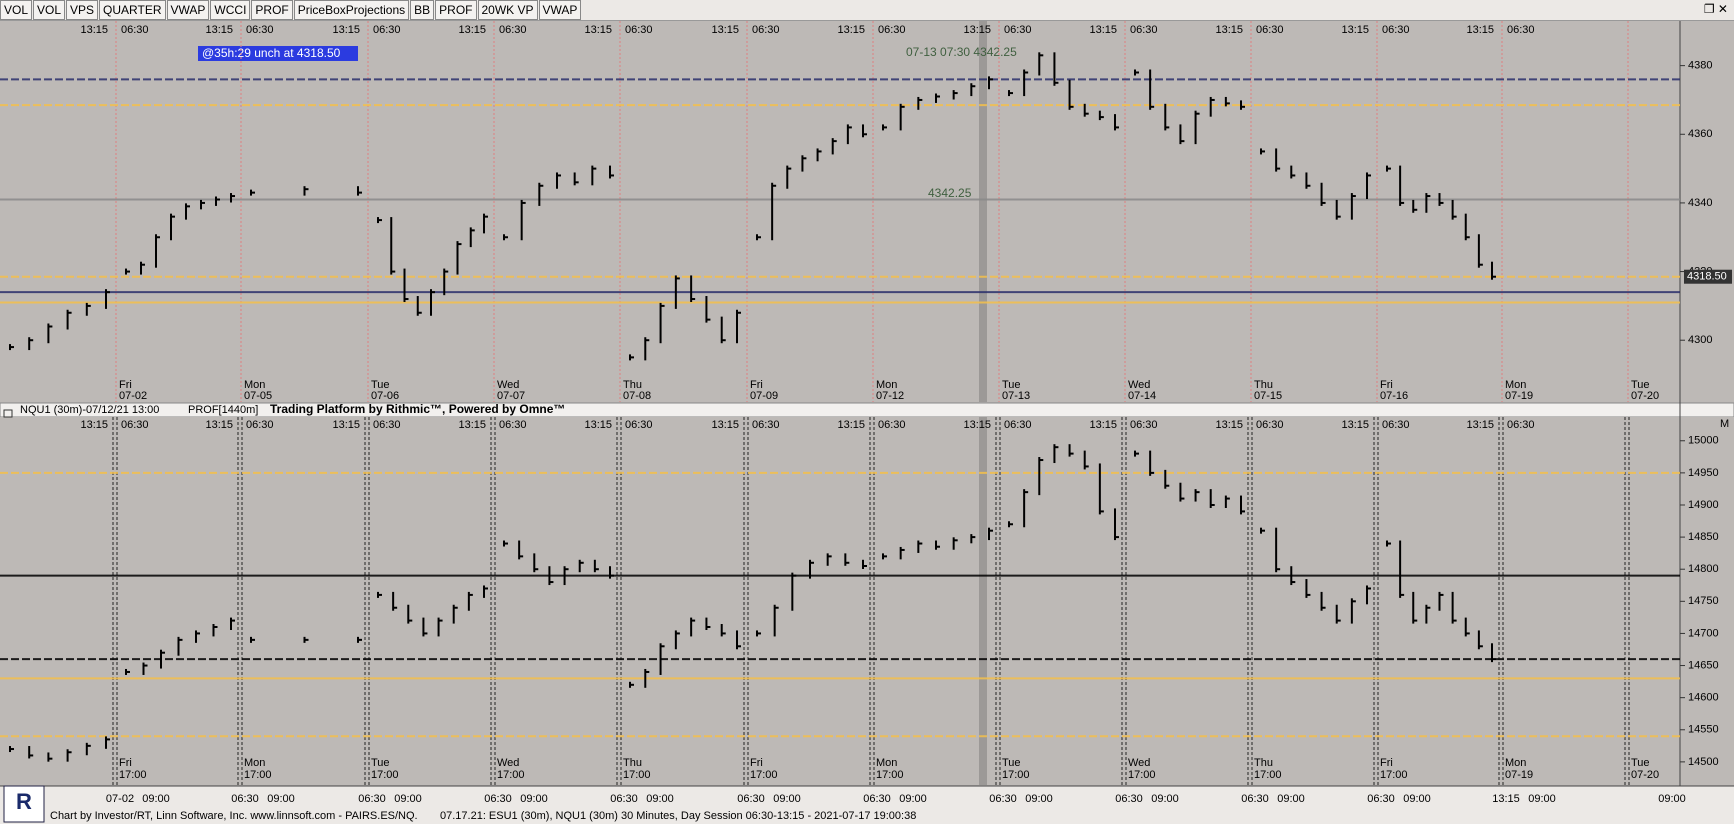 The height and width of the screenshot is (824, 1734). What do you see at coordinates (1506, 799) in the screenshot?
I see `time-axis-label: 13:15` at bounding box center [1506, 799].